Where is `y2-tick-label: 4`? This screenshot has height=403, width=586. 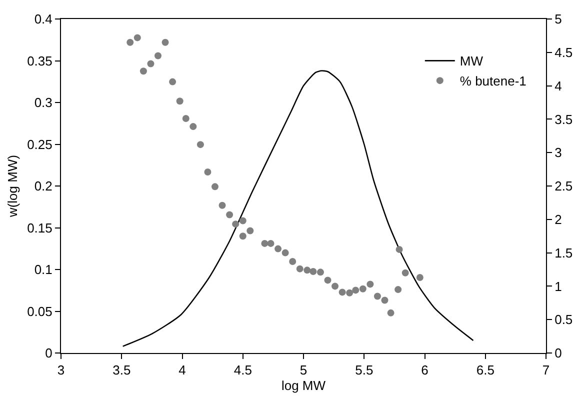
y2-tick-label: 4 is located at coordinates (558, 86).